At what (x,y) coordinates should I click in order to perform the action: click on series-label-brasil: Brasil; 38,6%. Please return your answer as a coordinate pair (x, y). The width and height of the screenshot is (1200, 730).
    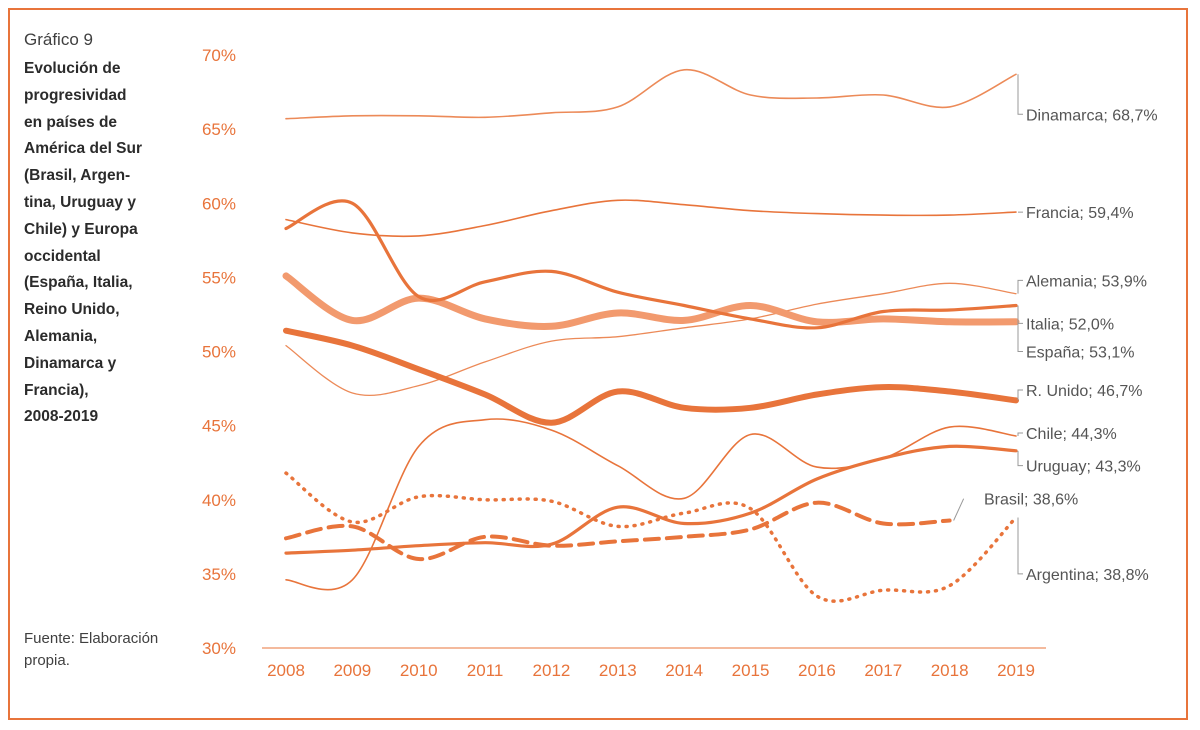
    Looking at the image, I should click on (1031, 500).